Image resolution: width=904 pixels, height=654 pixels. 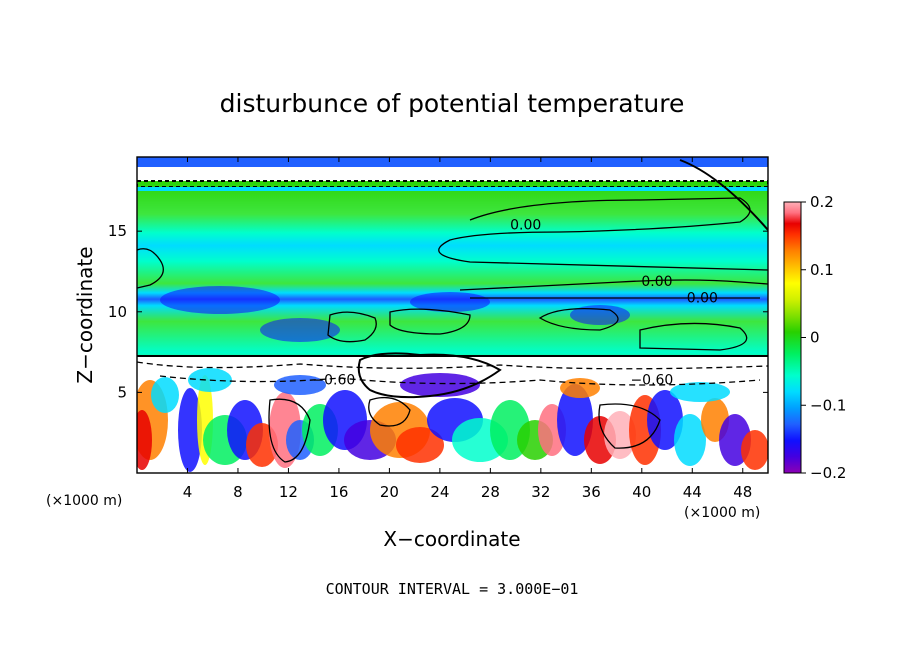 What do you see at coordinates (389, 492) in the screenshot?
I see `x-tick-label: 20` at bounding box center [389, 492].